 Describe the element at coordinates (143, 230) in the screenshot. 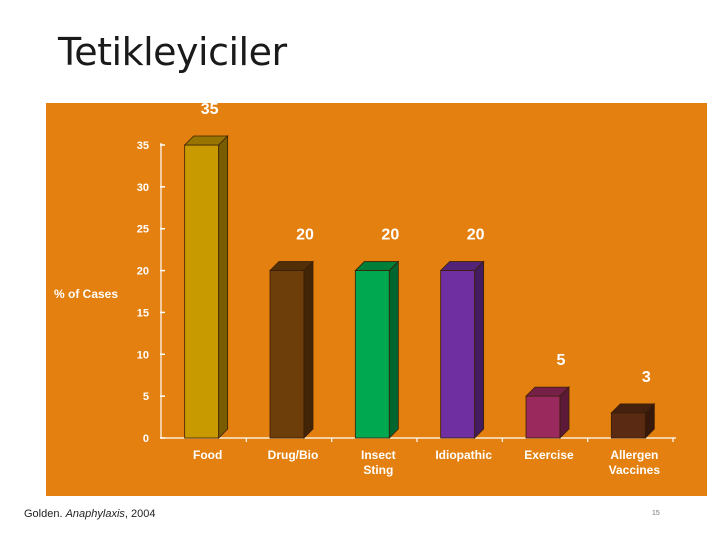

I see `y-tick-label: 25` at that location.